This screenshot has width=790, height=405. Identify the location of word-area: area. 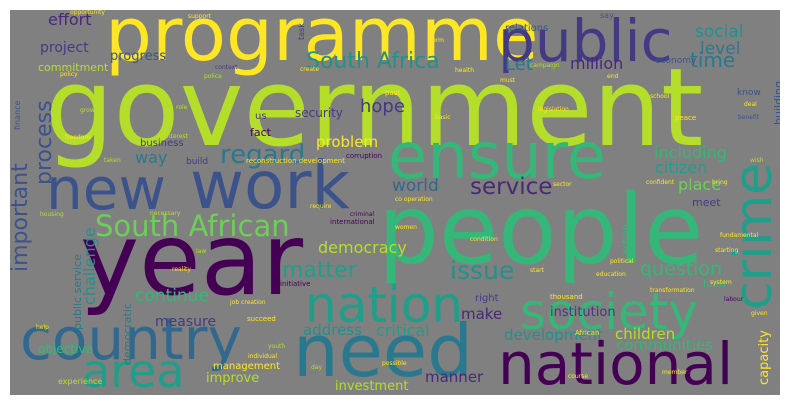
(133, 369).